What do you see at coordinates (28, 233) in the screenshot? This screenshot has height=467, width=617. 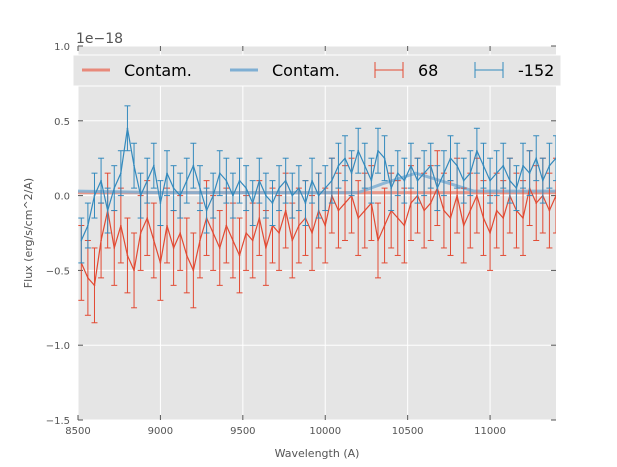 I see `y-axis-label: Flux (erg/s/cm^2/A)` at bounding box center [28, 233].